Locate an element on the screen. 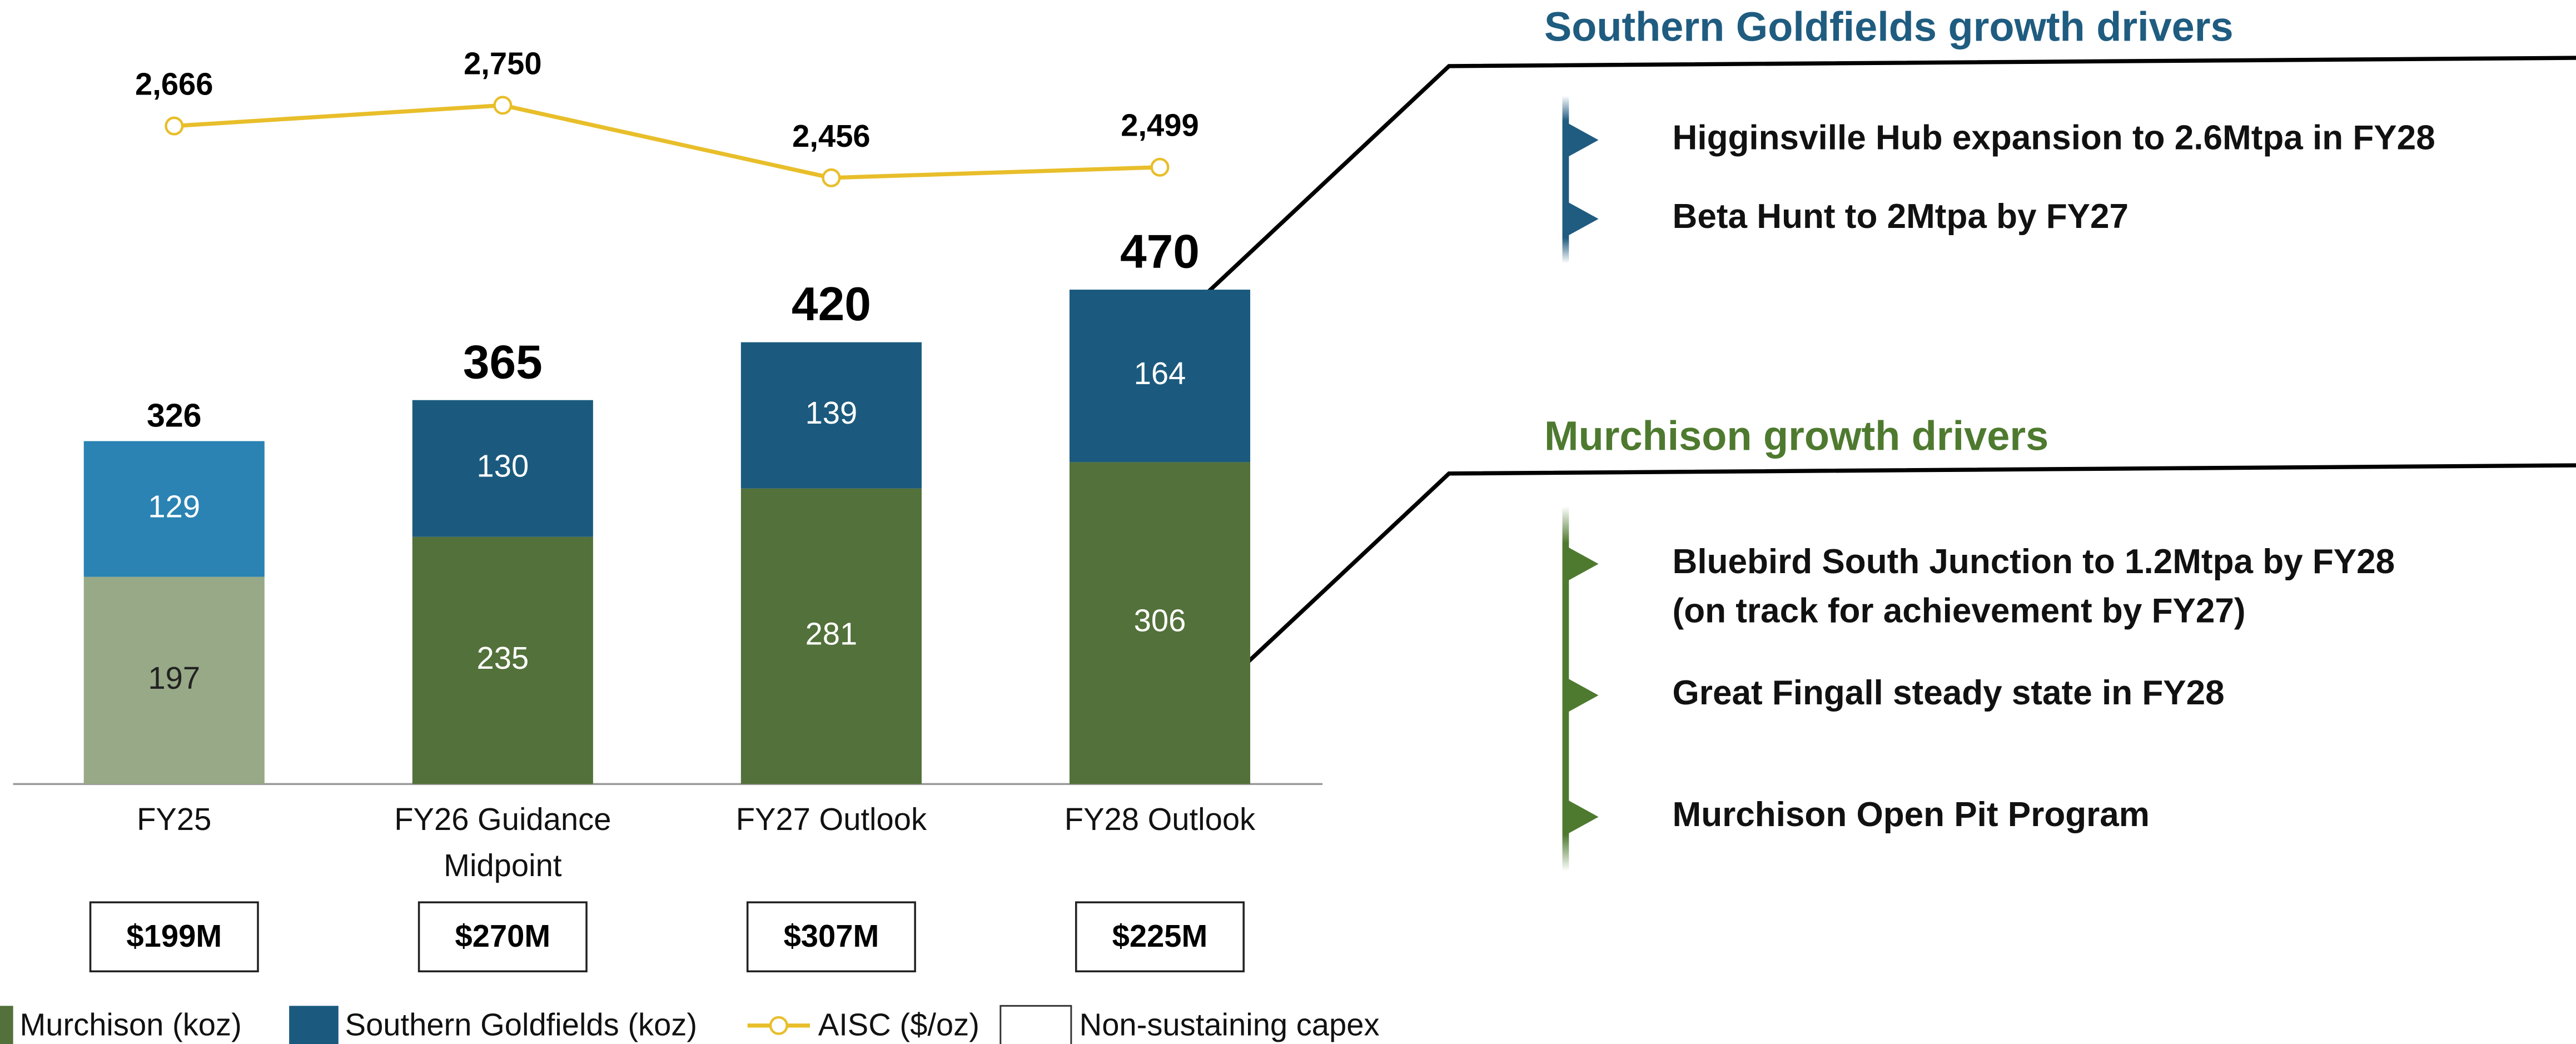 This screenshot has height=1044, width=2576. x-tick-label-box: FY25 is located at coordinates (175, 820).